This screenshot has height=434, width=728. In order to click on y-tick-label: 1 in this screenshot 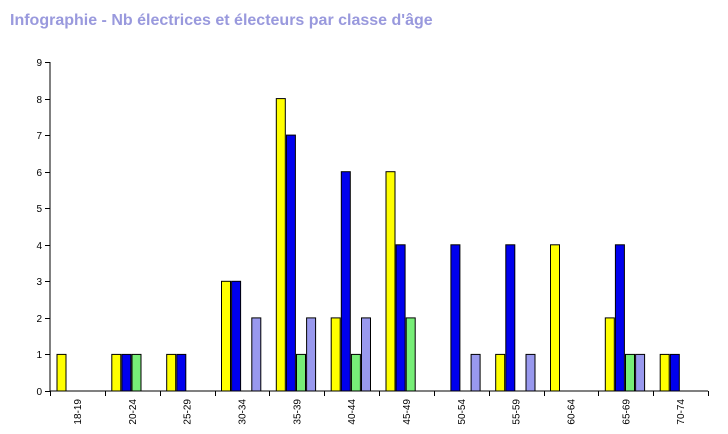, I will do `click(39, 355)`.